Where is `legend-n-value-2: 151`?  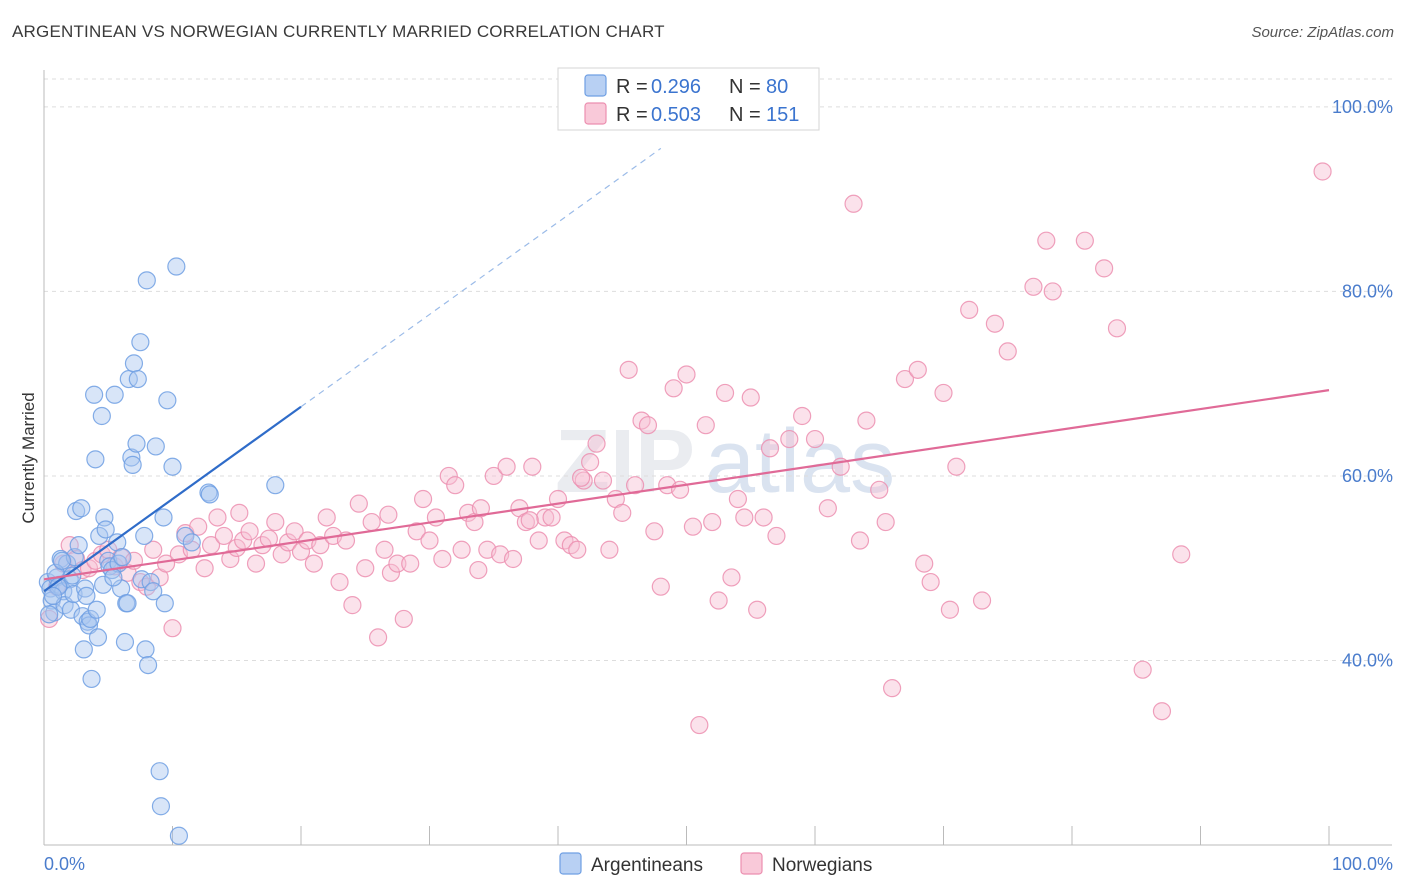 legend-n-value-2: 151 is located at coordinates (782, 115).